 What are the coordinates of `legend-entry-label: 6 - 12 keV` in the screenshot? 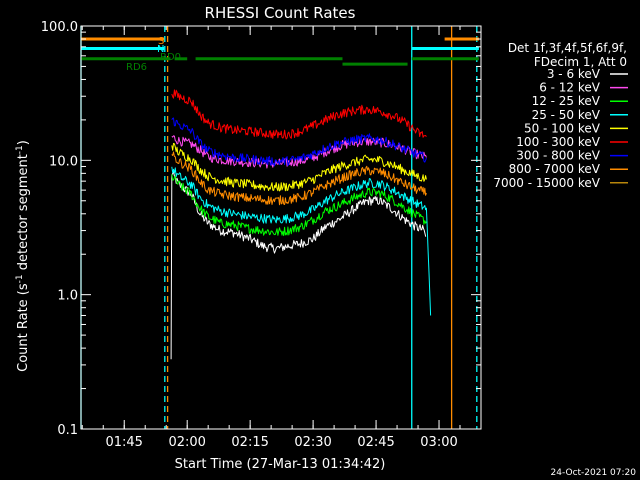 It's located at (570, 88).